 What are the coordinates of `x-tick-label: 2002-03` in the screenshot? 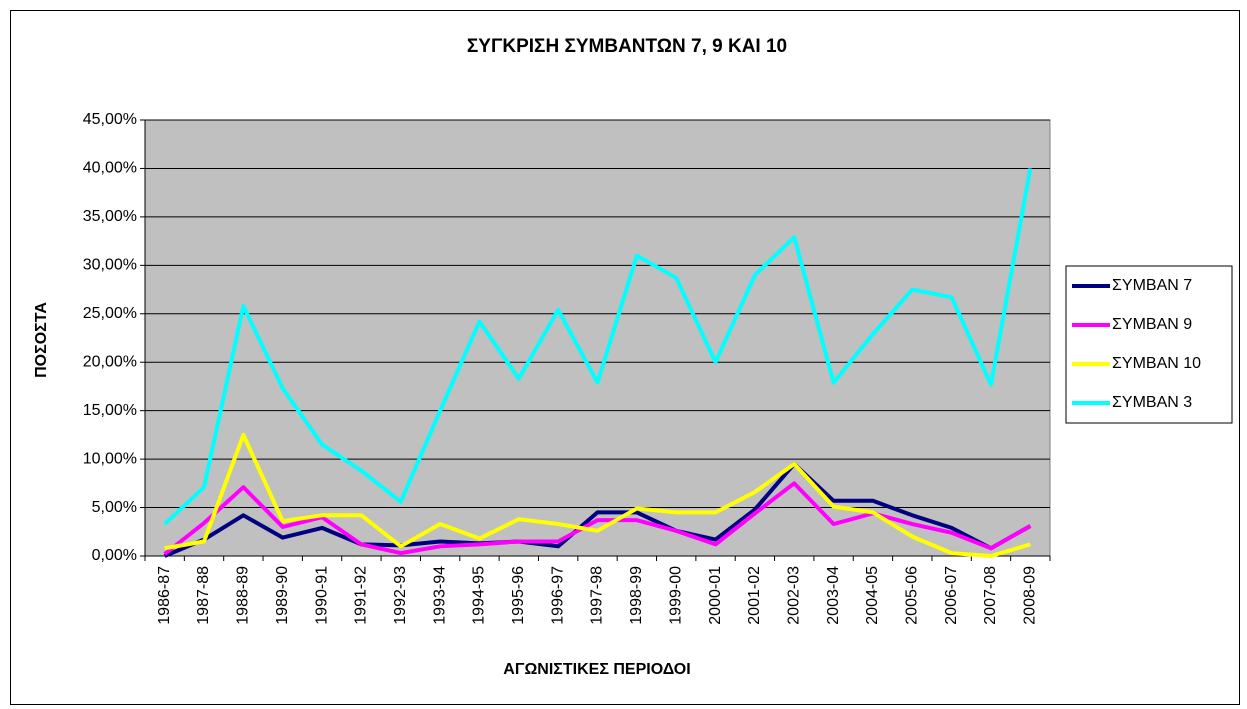 It's located at (793, 595).